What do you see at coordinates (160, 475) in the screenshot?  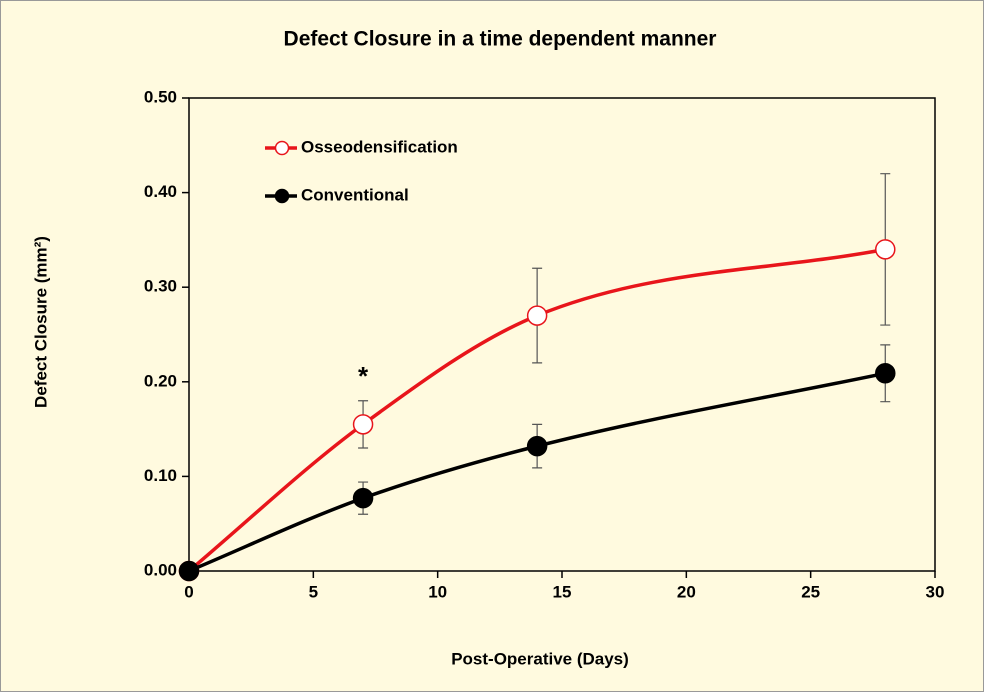 I see `y-tick-label: 0.10` at bounding box center [160, 475].